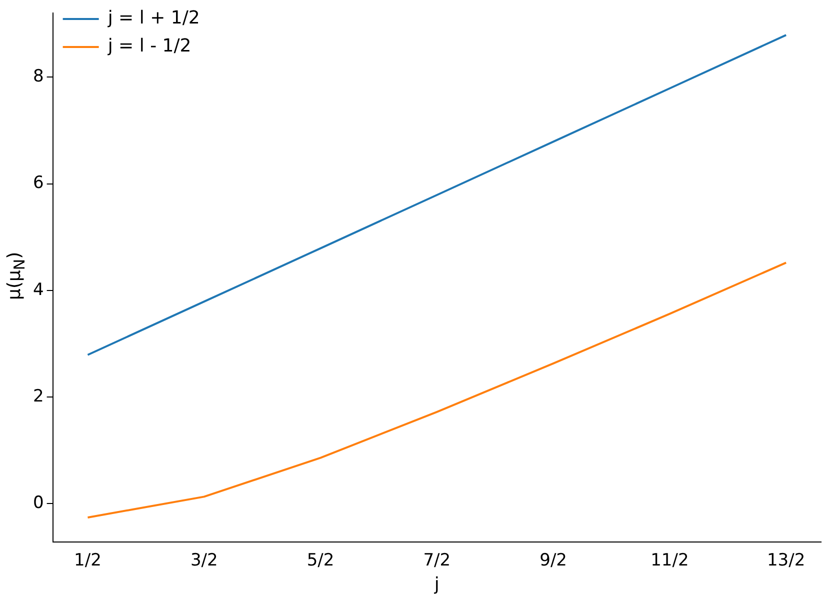  What do you see at coordinates (320, 560) in the screenshot?
I see `x-tick-label: 5/2` at bounding box center [320, 560].